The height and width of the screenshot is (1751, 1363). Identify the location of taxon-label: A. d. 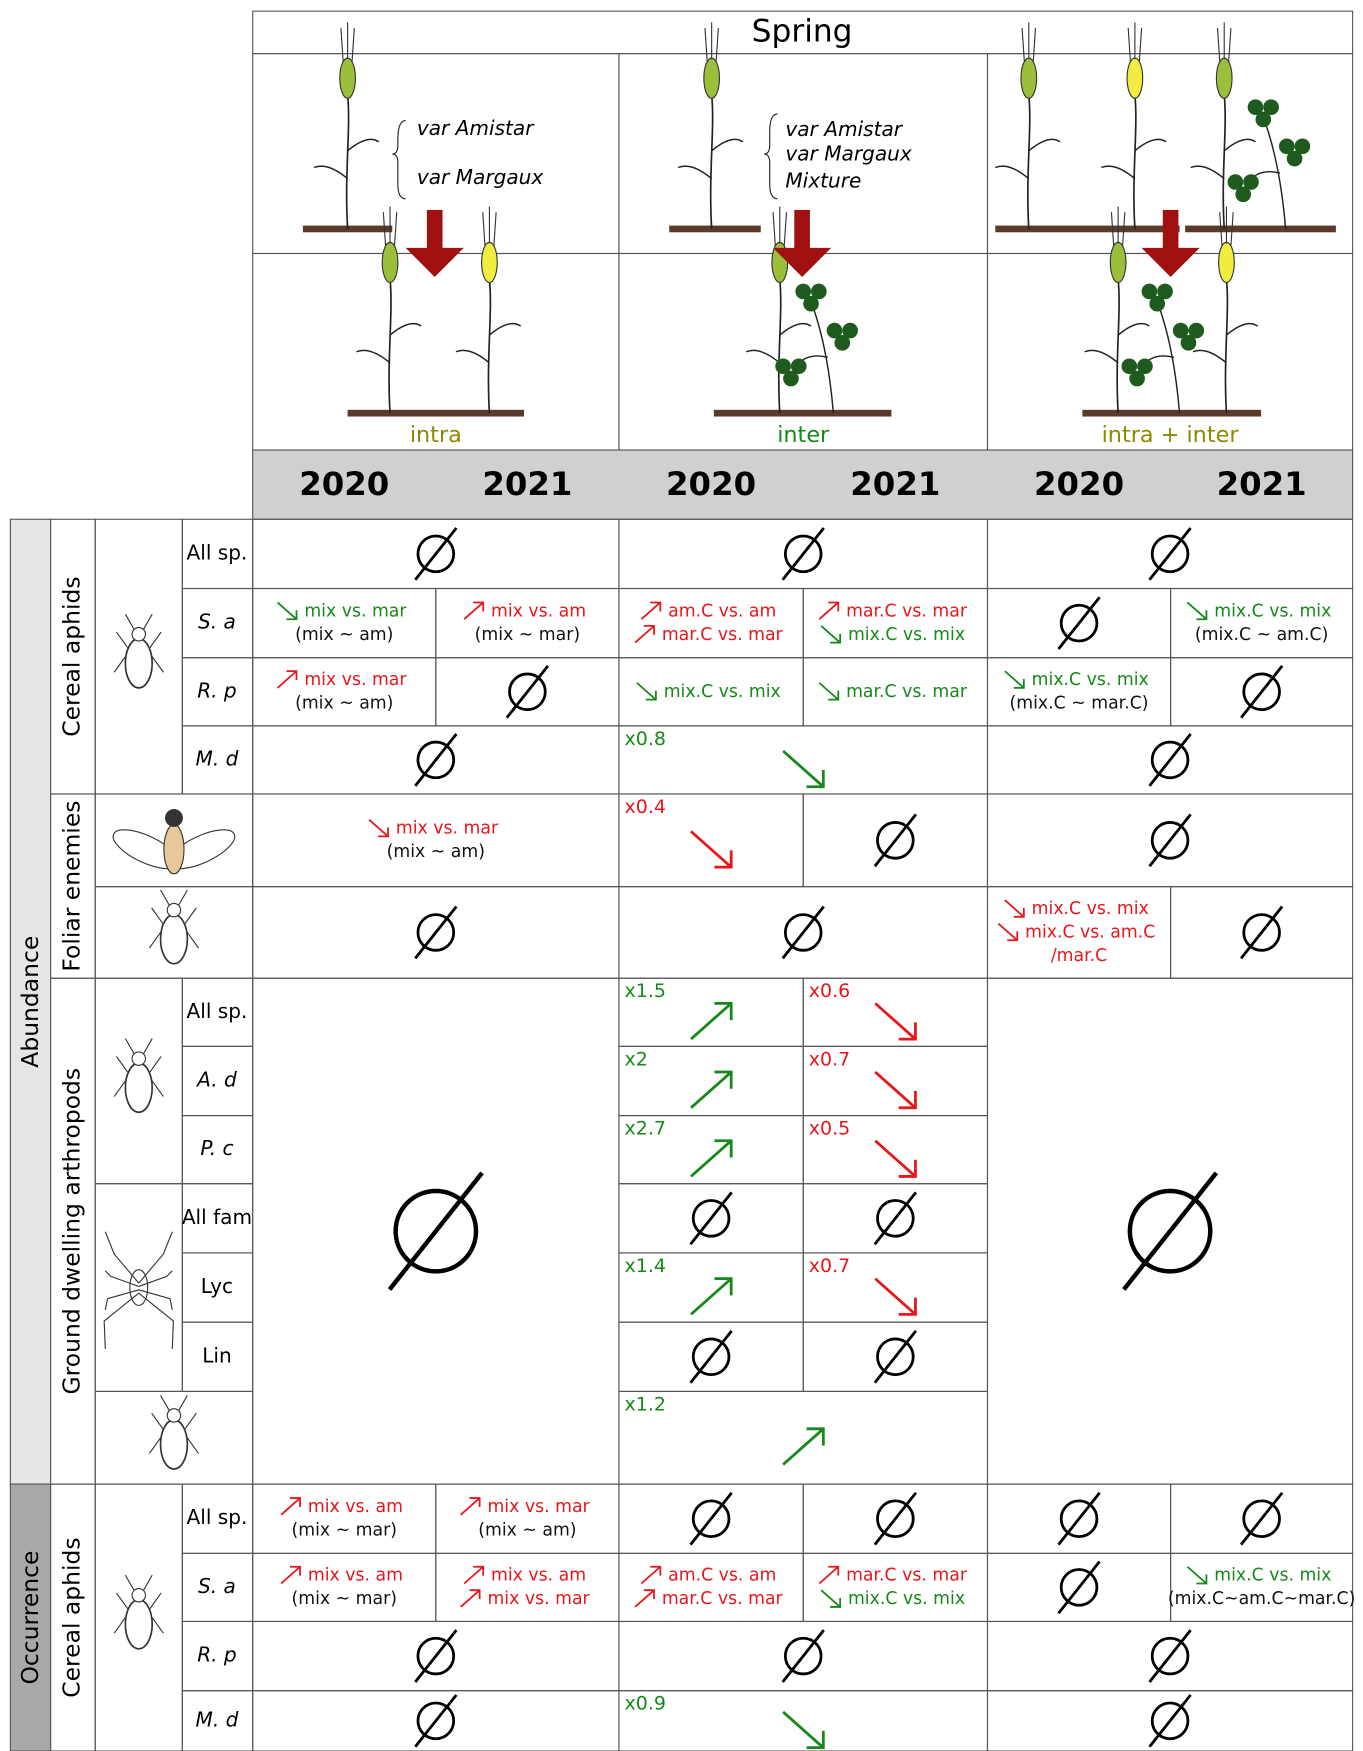
(216, 1079).